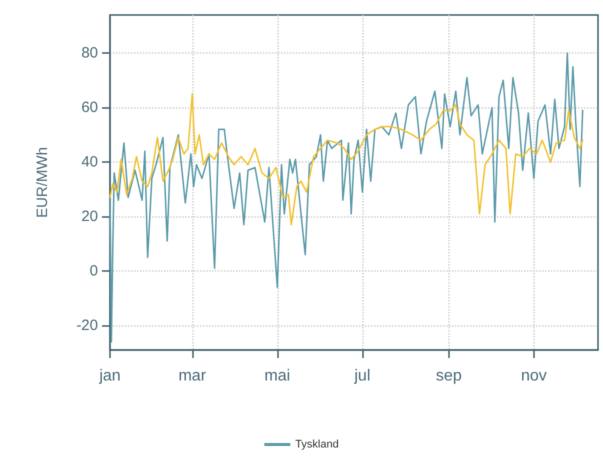 The image size is (603, 463). Describe the element at coordinates (192, 376) in the screenshot. I see `x-tick-label: mar` at that location.